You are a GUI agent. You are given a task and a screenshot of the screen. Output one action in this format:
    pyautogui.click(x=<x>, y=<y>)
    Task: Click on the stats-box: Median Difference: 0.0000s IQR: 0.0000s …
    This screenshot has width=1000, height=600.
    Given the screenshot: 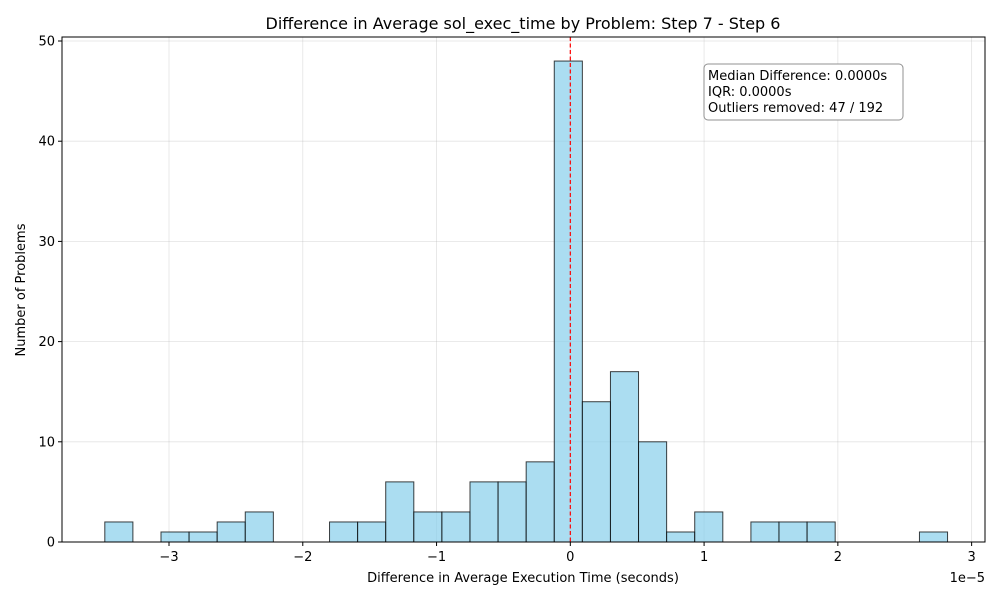 What is the action you would take?
    pyautogui.click(x=803, y=92)
    